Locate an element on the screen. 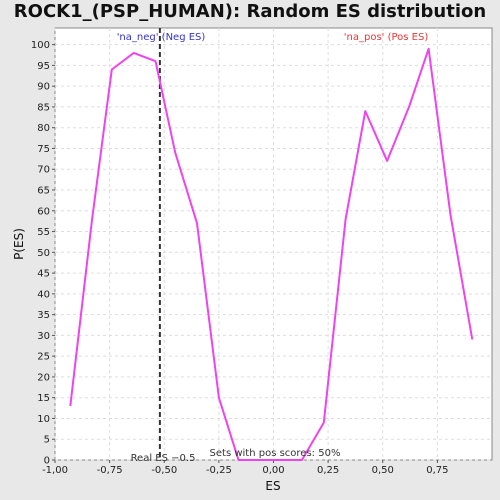 Image resolution: width=500 pixels, height=500 pixels. y-tick-label: 95 is located at coordinates (43, 66).